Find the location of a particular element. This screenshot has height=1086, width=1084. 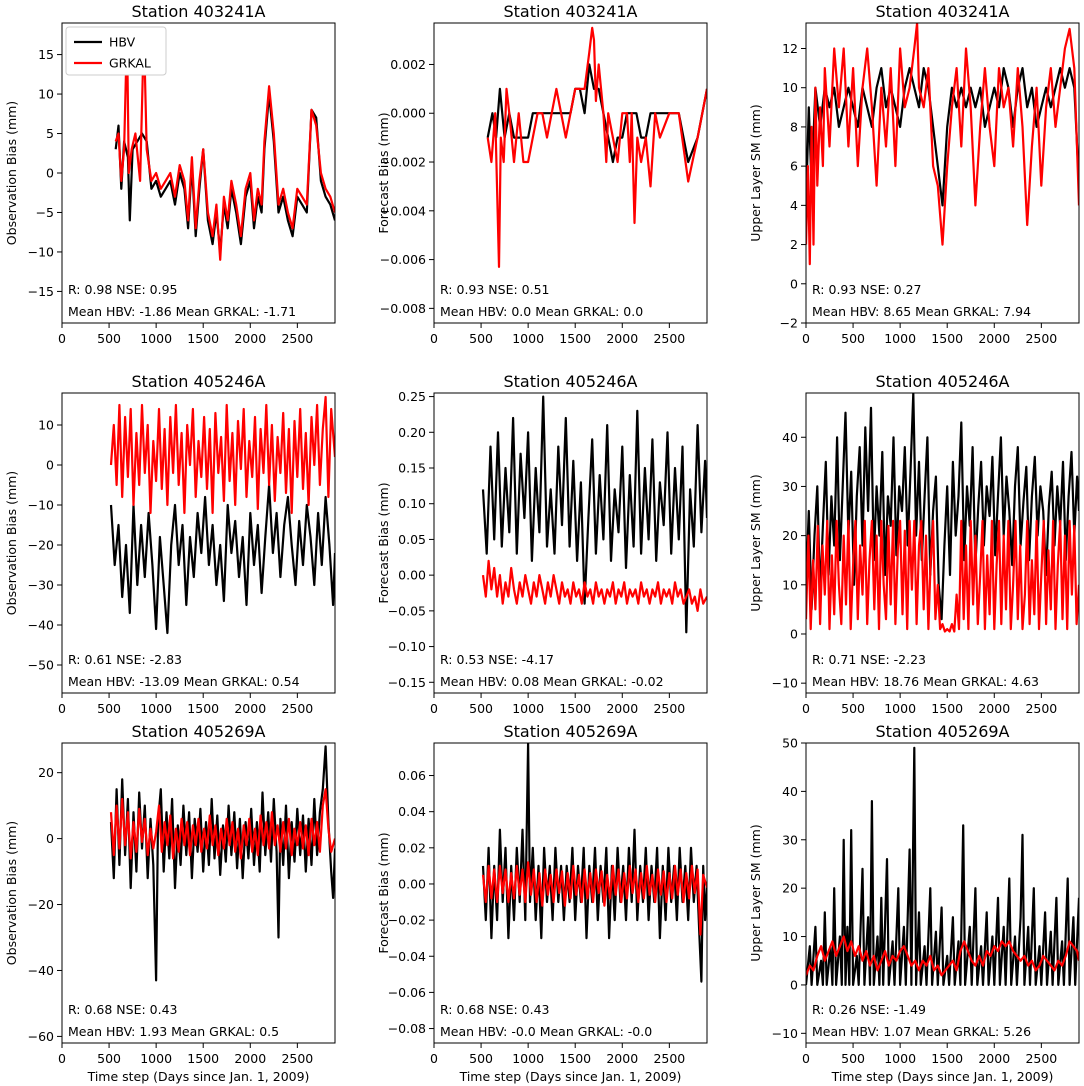

stats-means: Mean HBV: 0.08 Mean GRKAL: -0.02 is located at coordinates (552, 681).